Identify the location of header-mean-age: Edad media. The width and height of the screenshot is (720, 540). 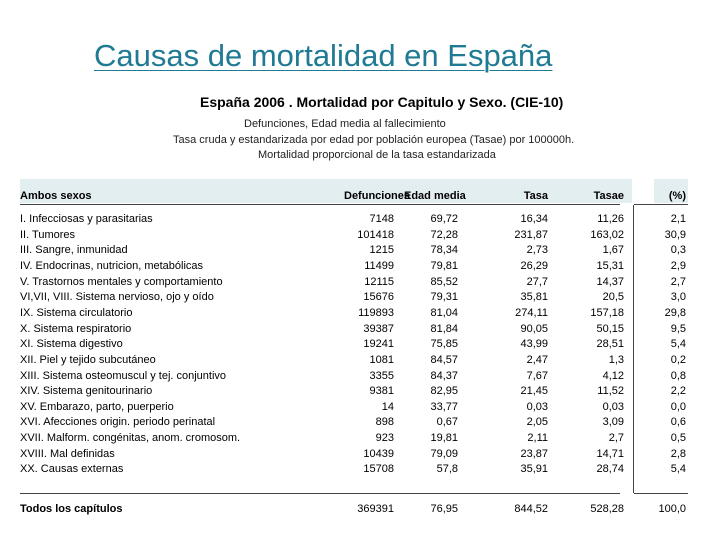
(435, 196).